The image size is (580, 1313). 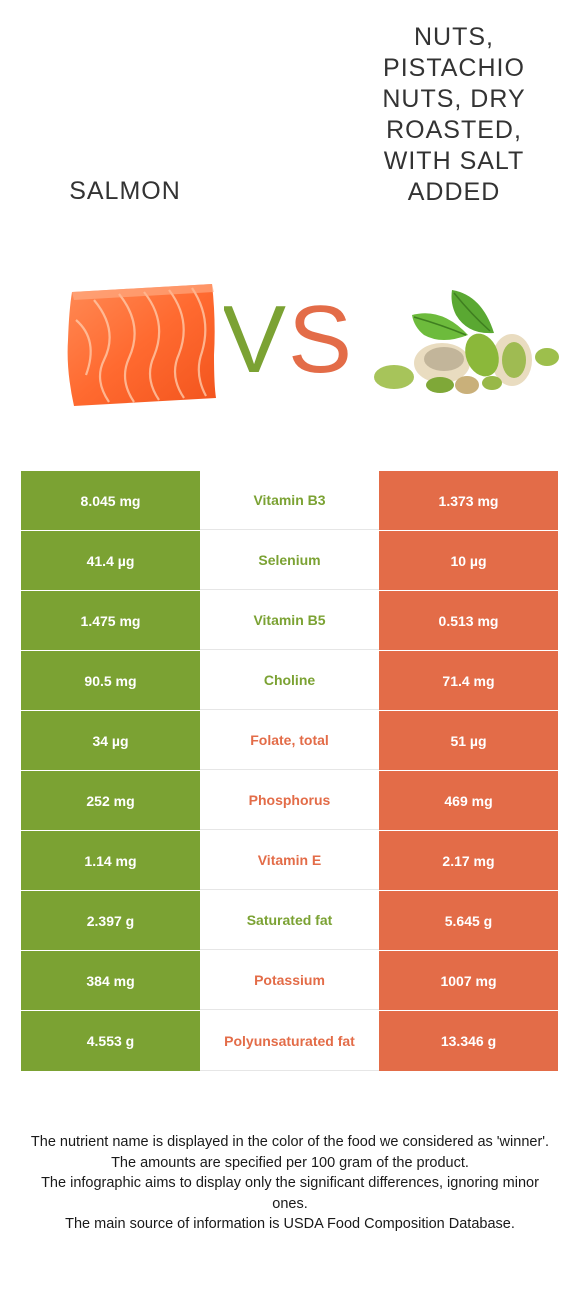 What do you see at coordinates (110, 560) in the screenshot?
I see `left-value-cell: 41.4 µg` at bounding box center [110, 560].